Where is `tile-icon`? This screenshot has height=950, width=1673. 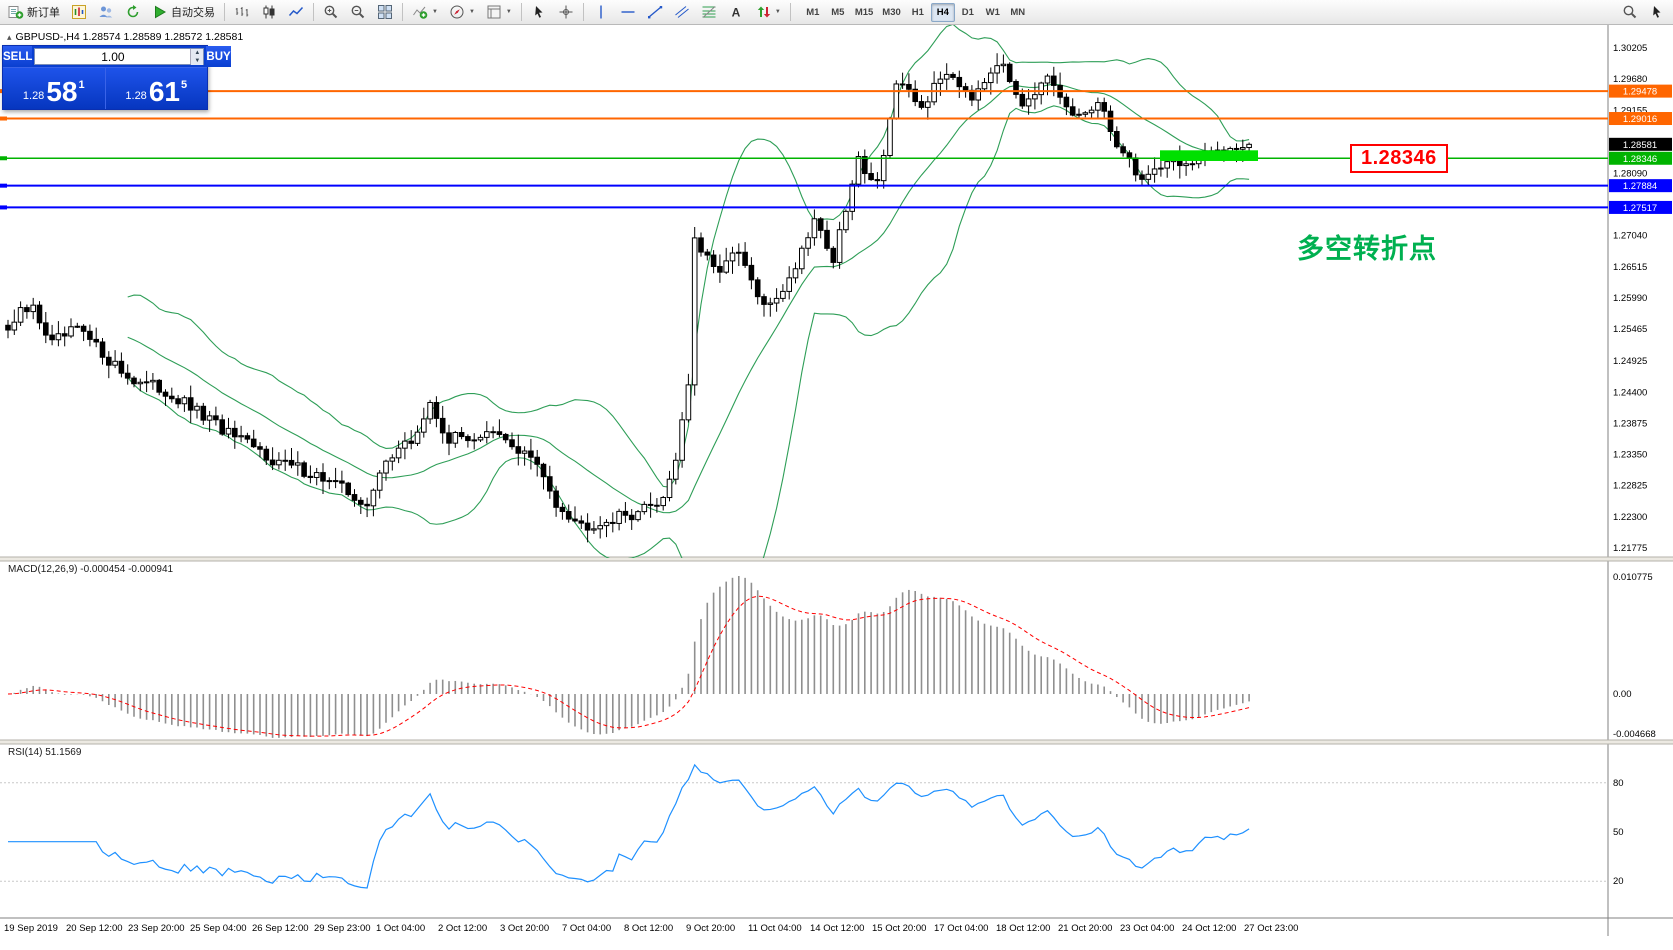
tile-icon is located at coordinates (385, 12).